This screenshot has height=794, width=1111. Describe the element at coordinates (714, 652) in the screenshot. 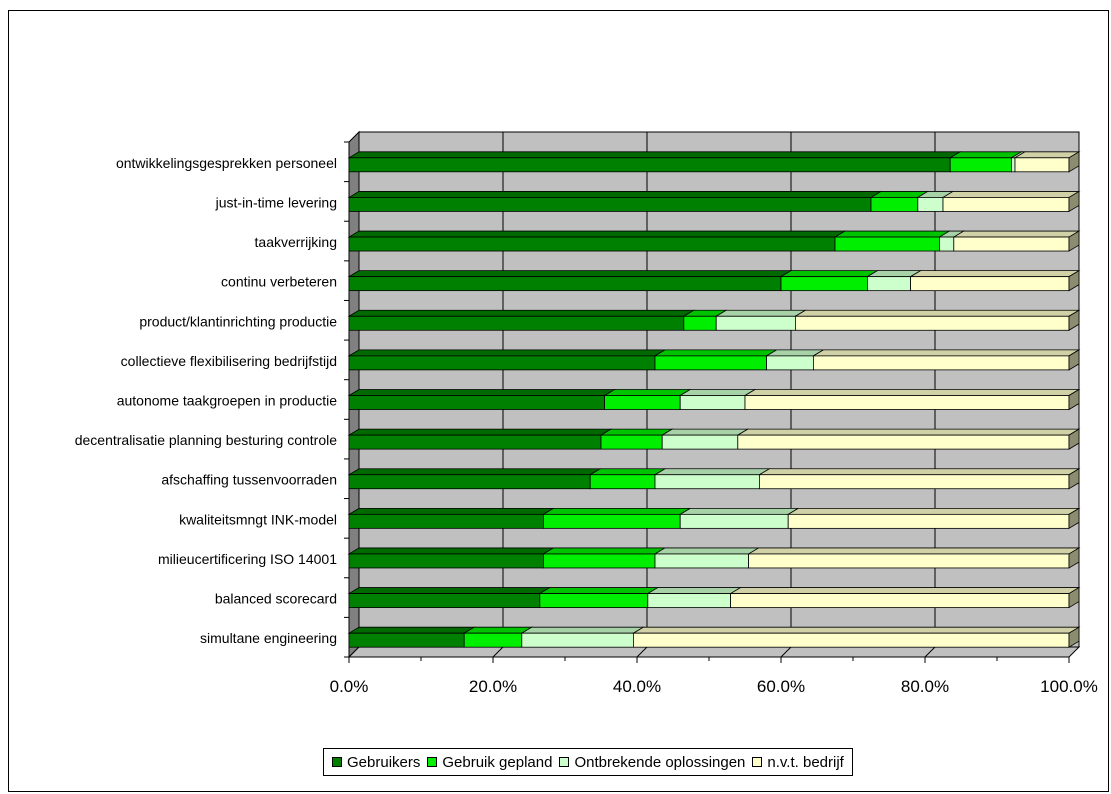

I see `floor` at that location.